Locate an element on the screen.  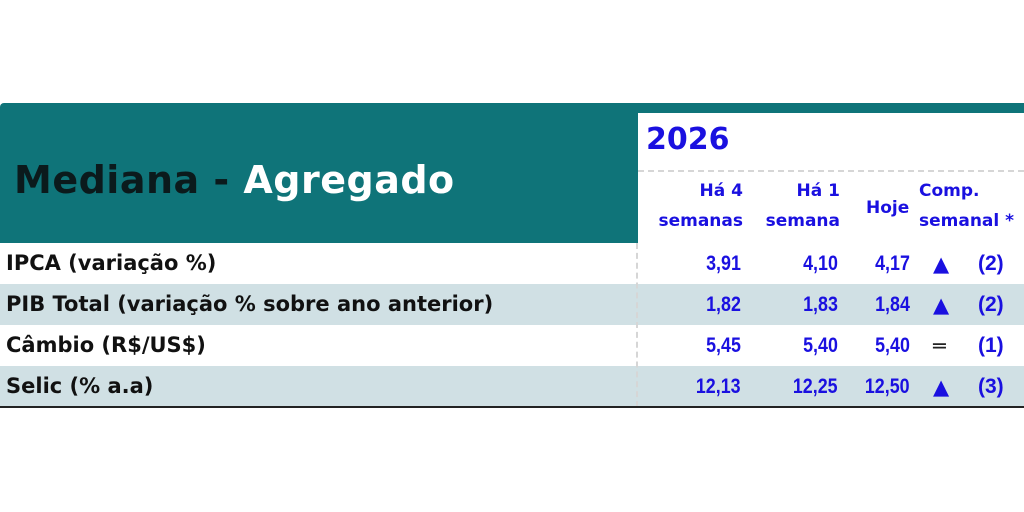
table-title: Mediana - Agregado is located at coordinates (234, 180).